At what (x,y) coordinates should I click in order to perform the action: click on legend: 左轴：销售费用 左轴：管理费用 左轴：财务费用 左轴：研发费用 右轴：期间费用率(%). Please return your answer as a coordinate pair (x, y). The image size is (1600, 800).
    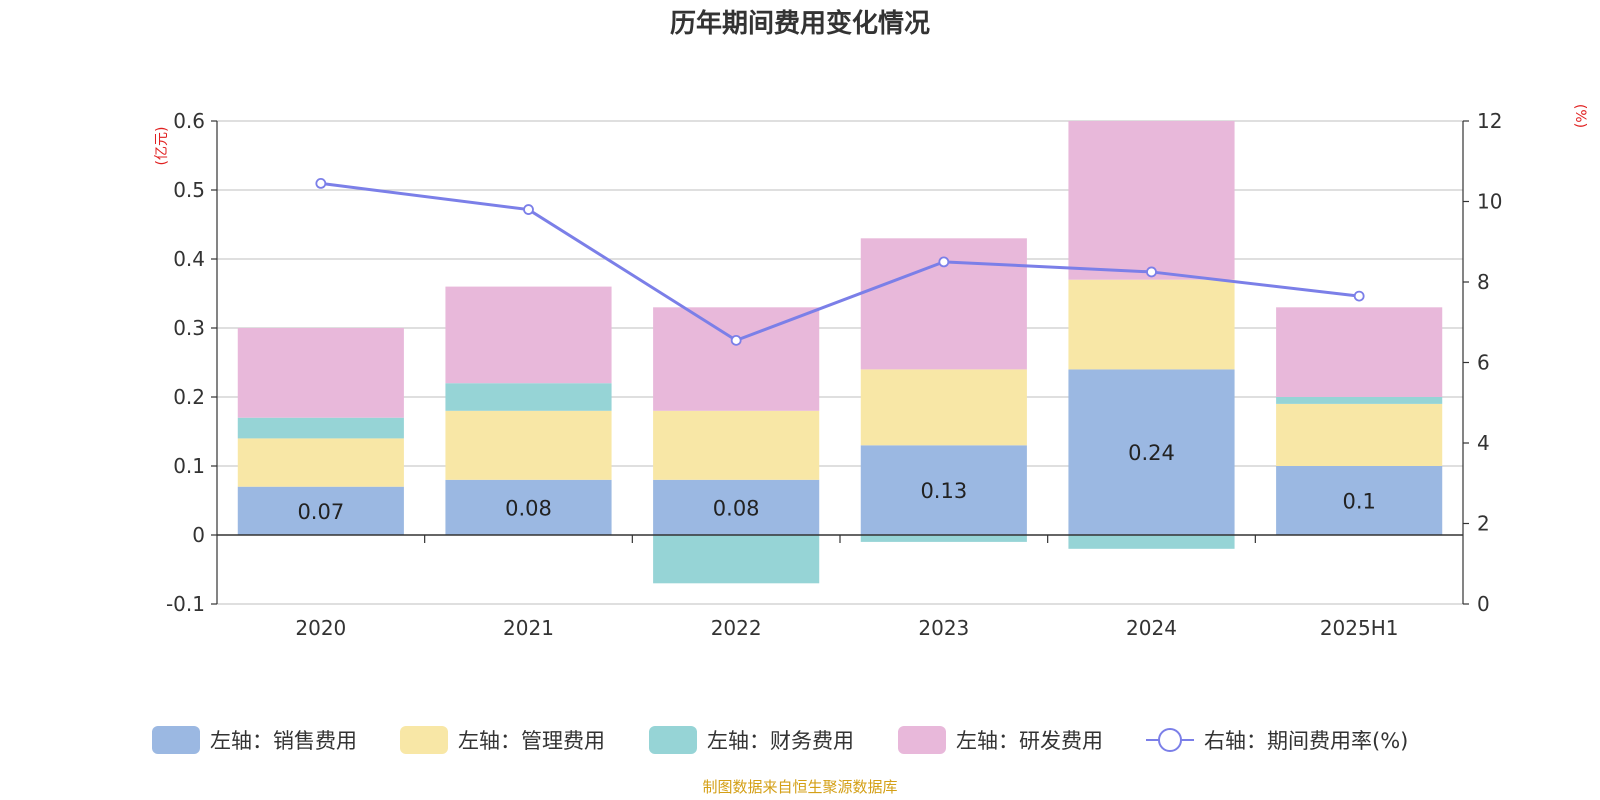
    Looking at the image, I should click on (780, 740).